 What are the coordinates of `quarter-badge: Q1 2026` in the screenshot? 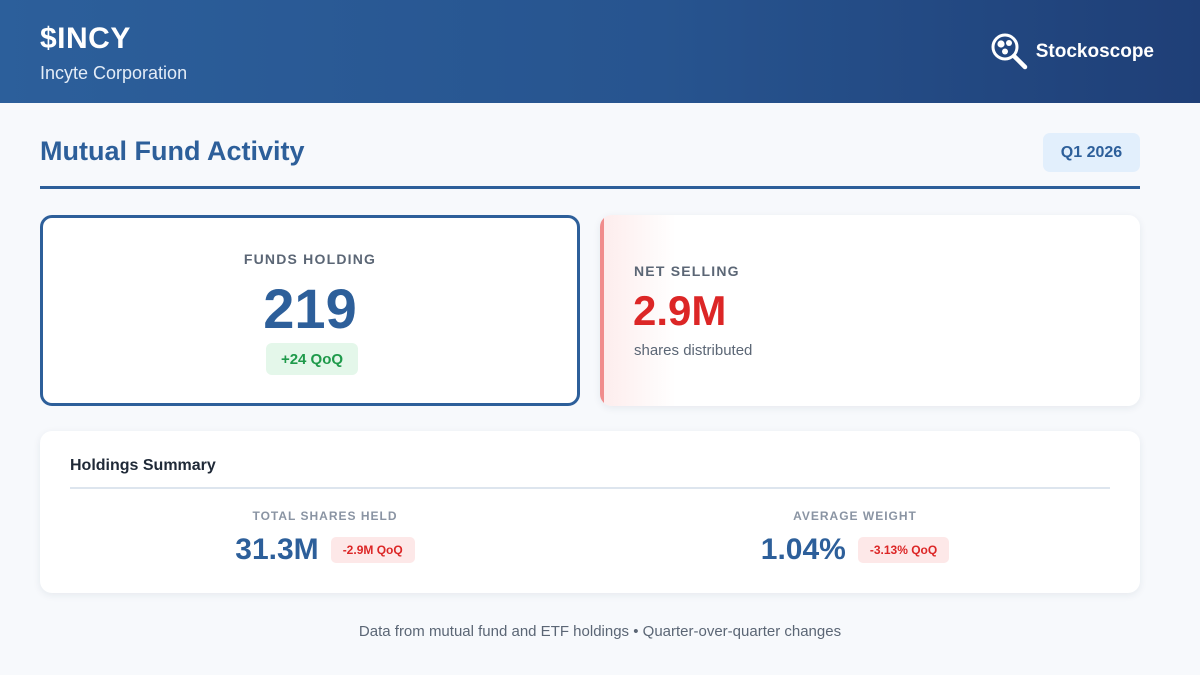 It's located at (1091, 152).